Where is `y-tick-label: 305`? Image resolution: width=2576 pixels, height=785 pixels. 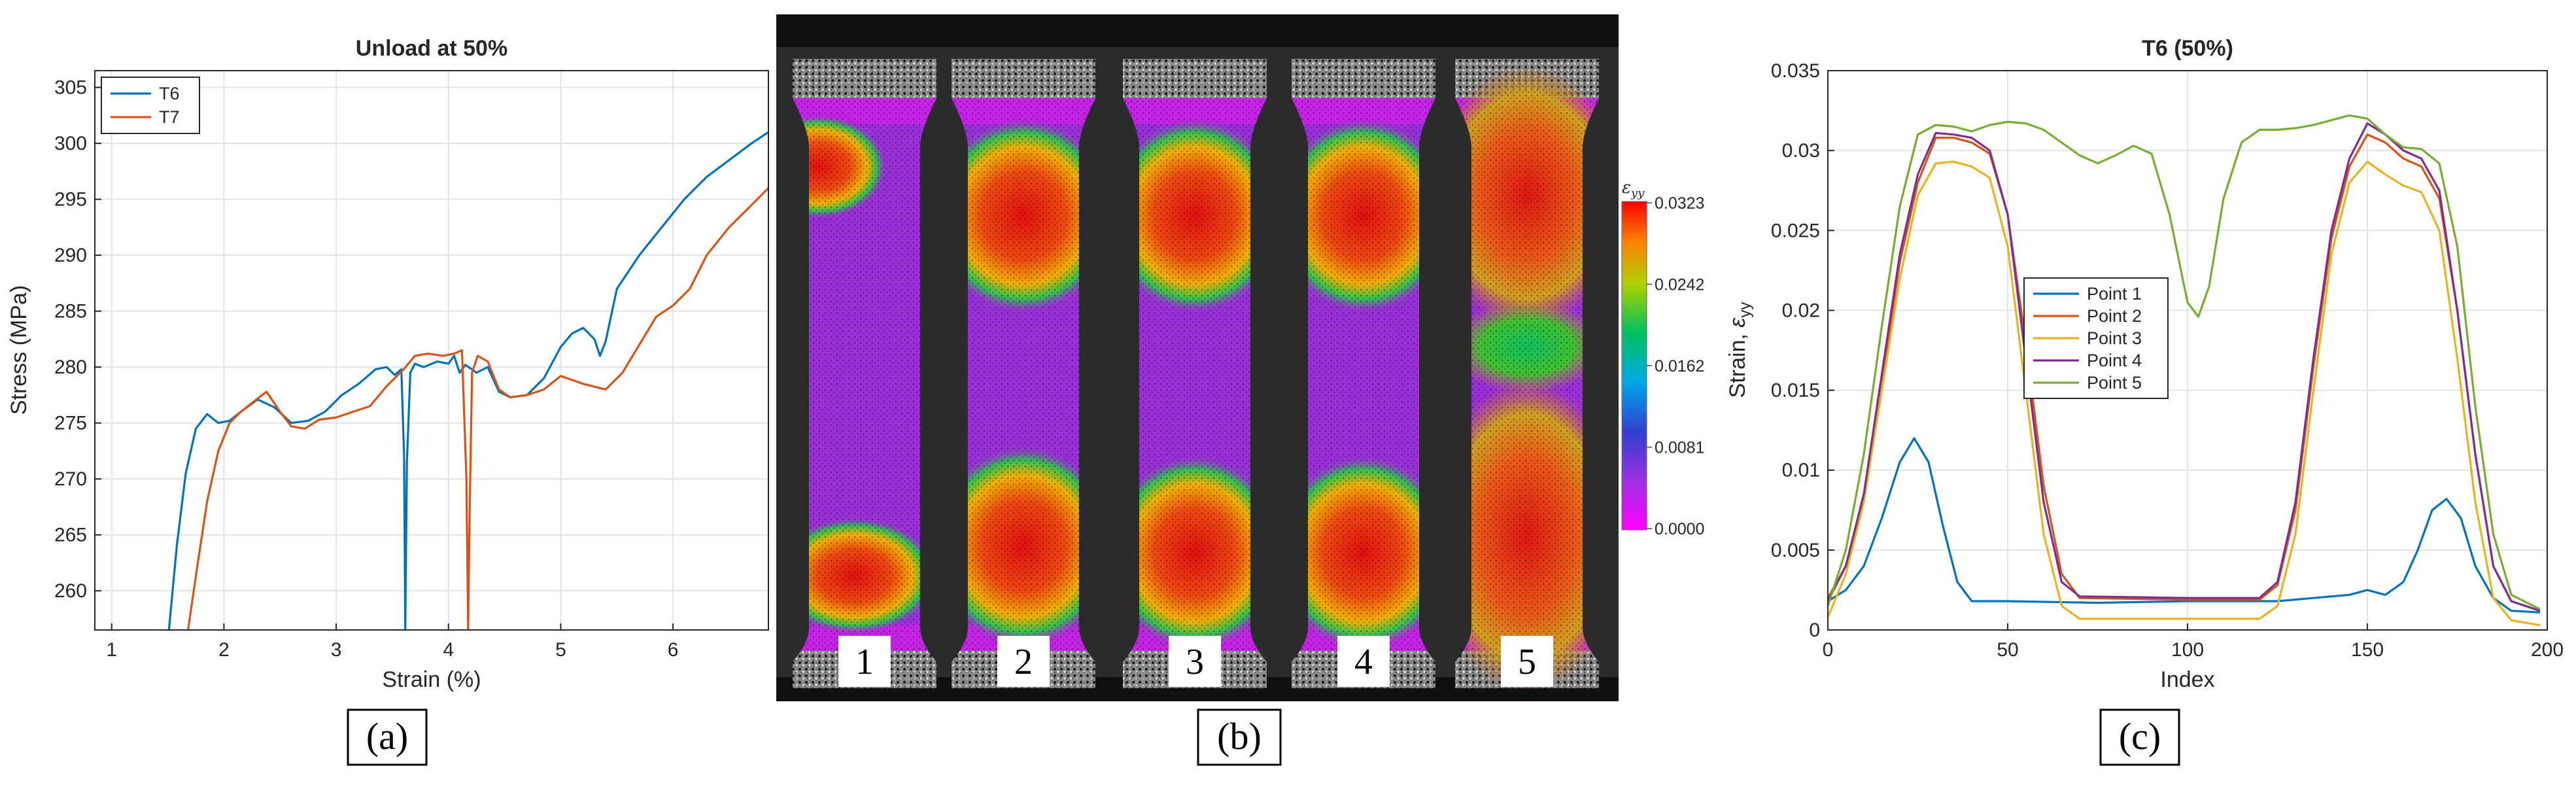 y-tick-label: 305 is located at coordinates (70, 88).